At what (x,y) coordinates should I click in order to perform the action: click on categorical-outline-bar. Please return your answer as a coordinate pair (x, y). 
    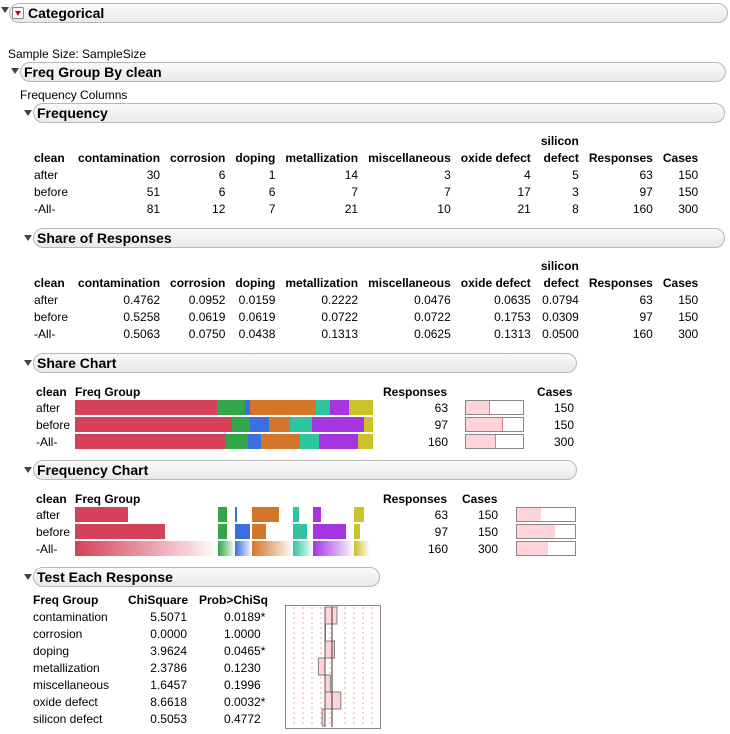
    Looking at the image, I should click on (368, 13).